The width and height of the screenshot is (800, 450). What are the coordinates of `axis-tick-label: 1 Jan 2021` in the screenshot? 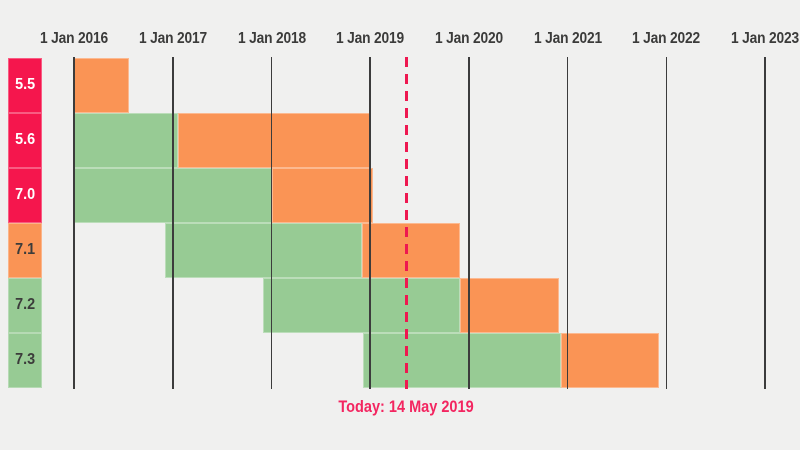 It's located at (567, 38).